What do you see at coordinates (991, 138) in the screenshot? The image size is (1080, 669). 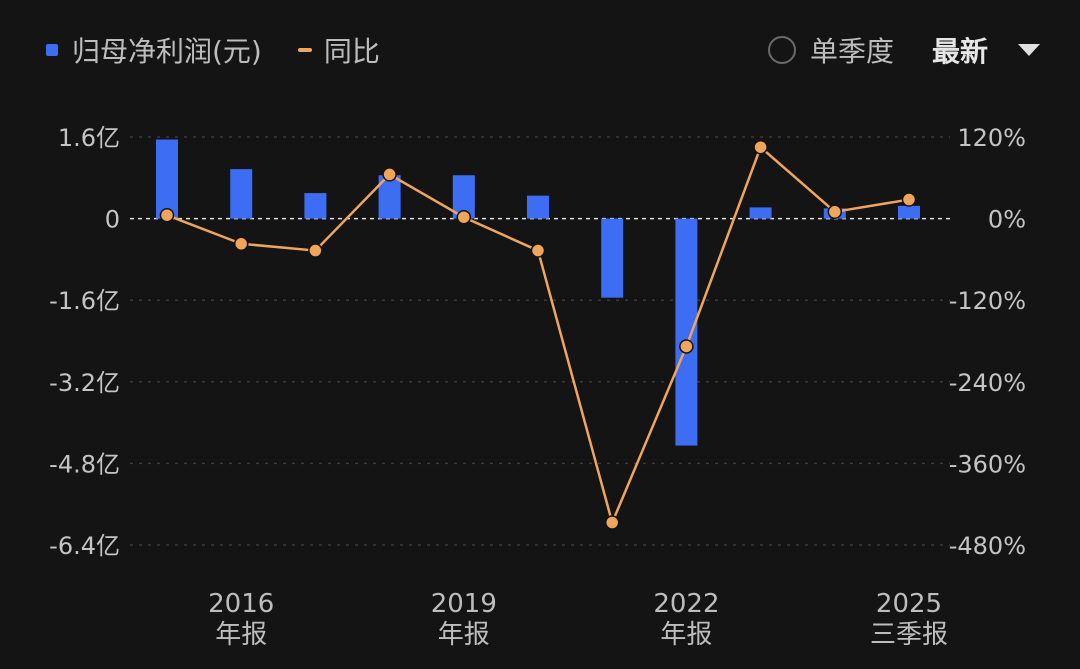 I see `right-axis-tick: 120%` at bounding box center [991, 138].